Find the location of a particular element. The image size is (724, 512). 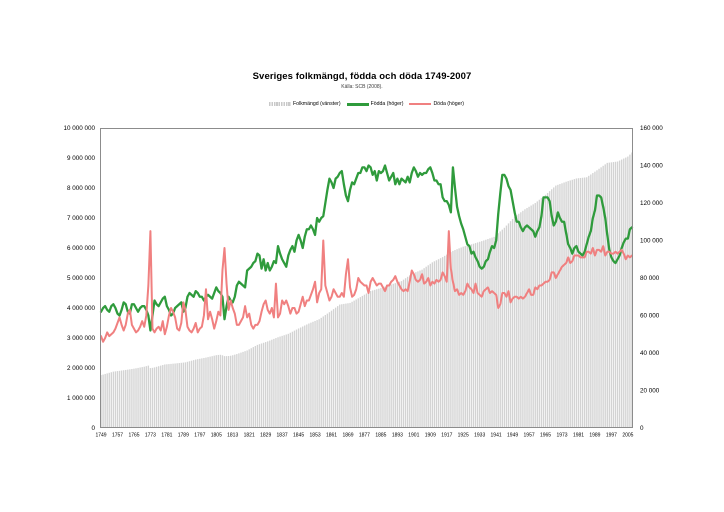

y-axis-right-tick-label: 140 000 is located at coordinates (651, 166).